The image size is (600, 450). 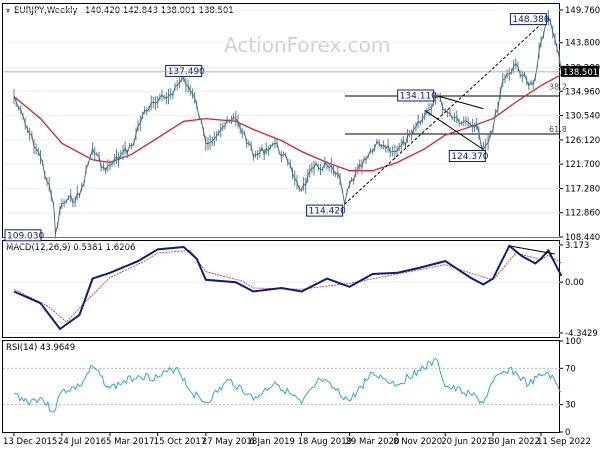 What do you see at coordinates (417, 442) in the screenshot?
I see `x-tick-label: 8 Nov 2020` at bounding box center [417, 442].